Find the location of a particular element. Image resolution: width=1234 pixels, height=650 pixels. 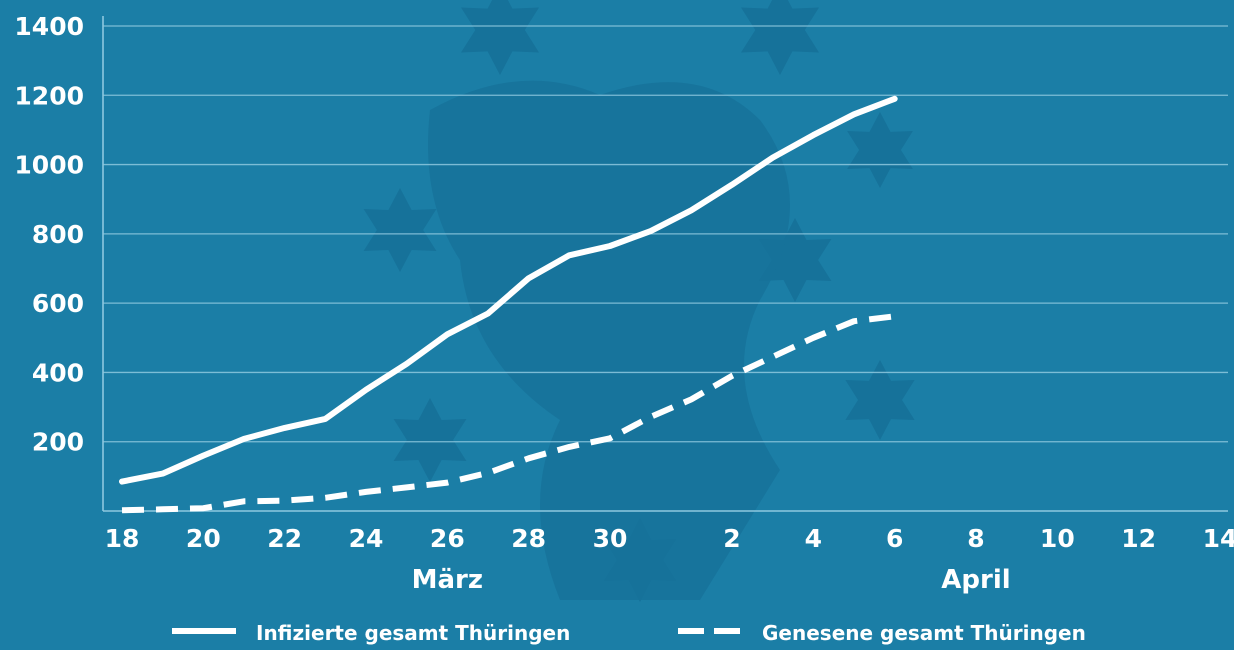

y-tick-label-600: 600 is located at coordinates (58, 303).